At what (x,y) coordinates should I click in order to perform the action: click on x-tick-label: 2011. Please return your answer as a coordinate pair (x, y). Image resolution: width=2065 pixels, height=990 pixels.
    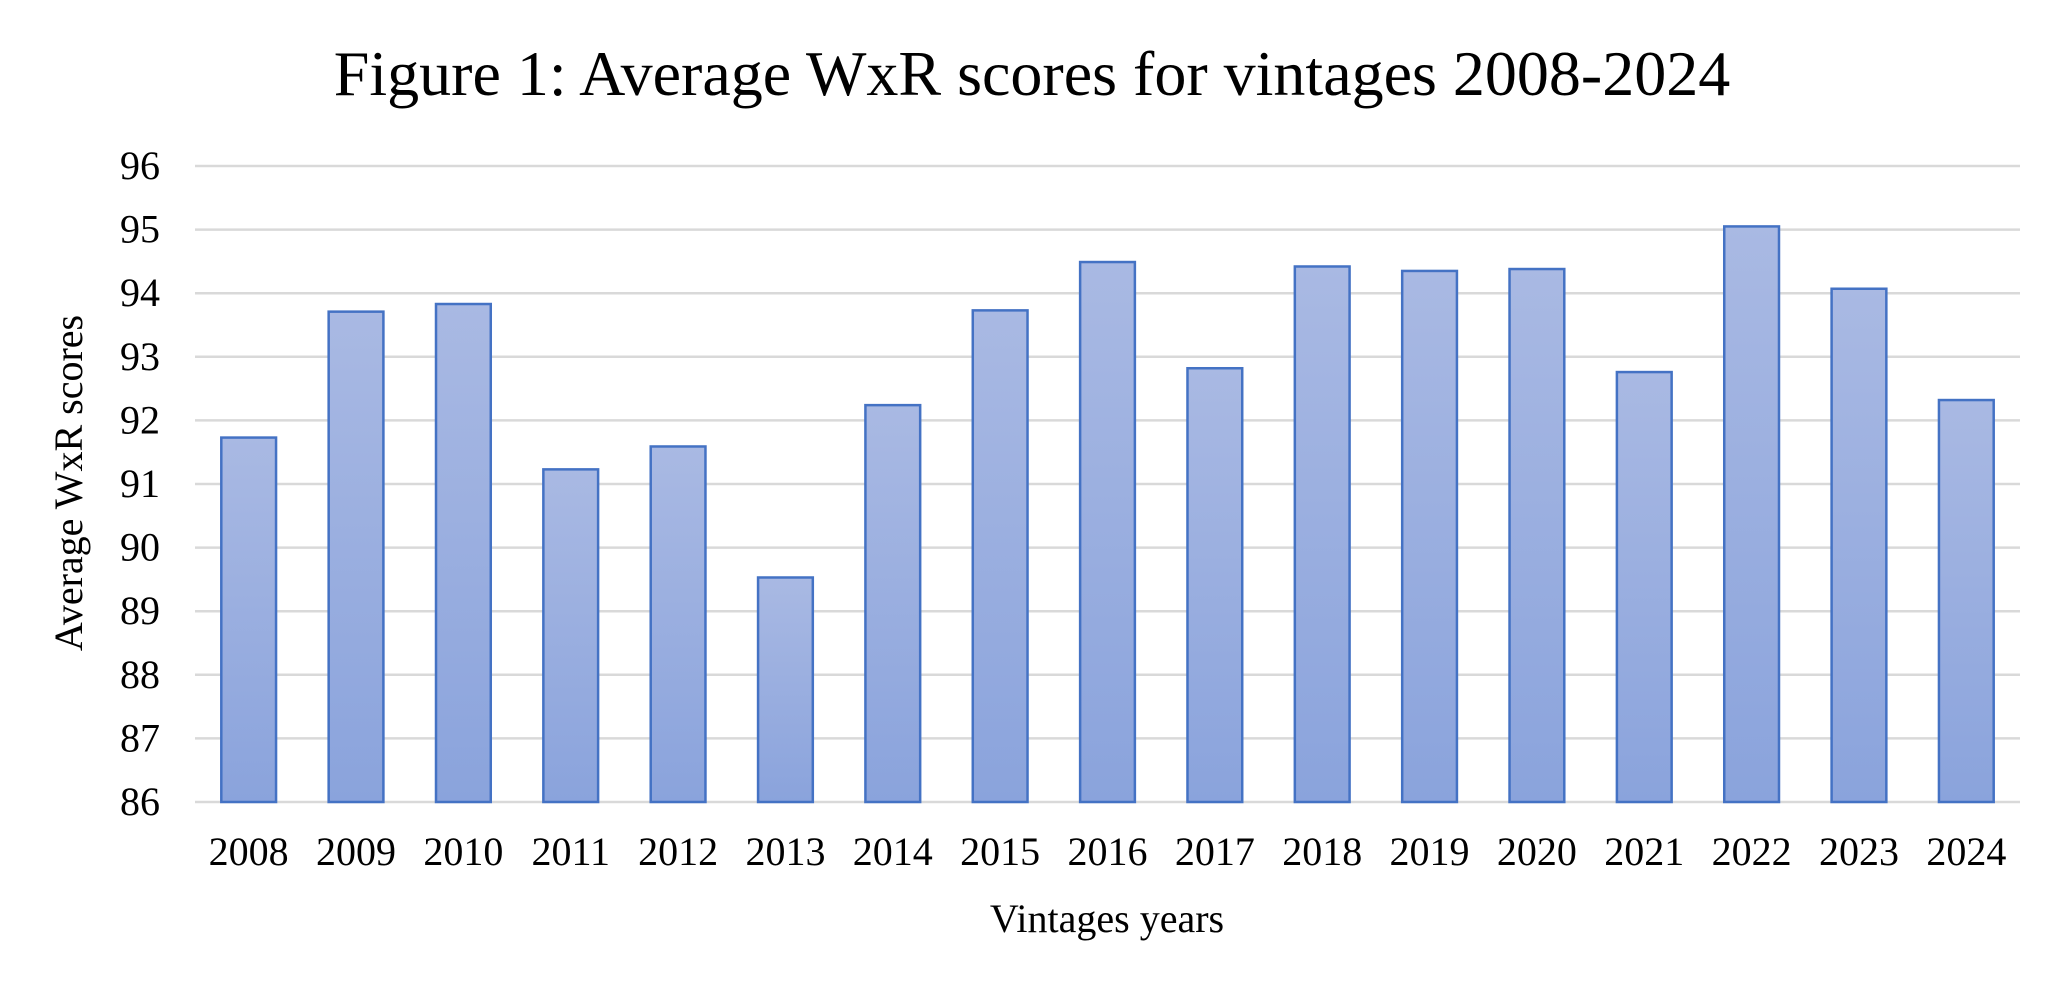
    Looking at the image, I should click on (570, 851).